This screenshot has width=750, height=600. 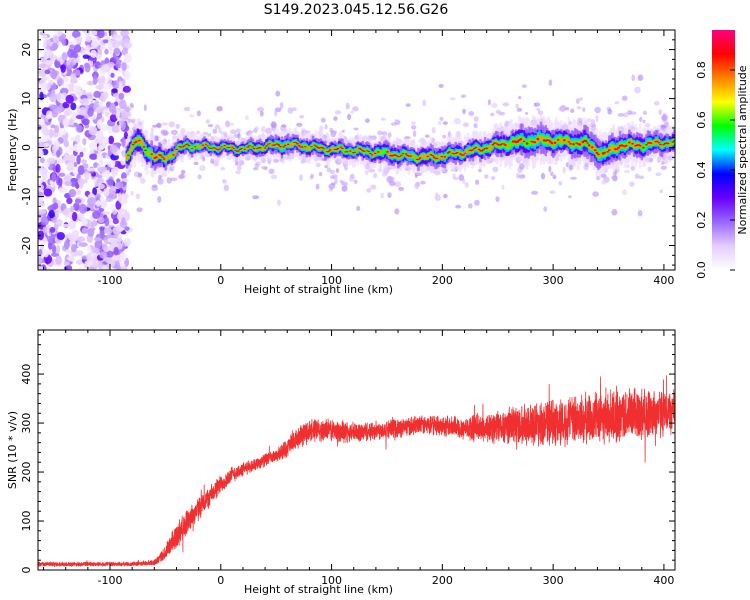 What do you see at coordinates (26, 147) in the screenshot?
I see `y-tick-label: 0` at bounding box center [26, 147].